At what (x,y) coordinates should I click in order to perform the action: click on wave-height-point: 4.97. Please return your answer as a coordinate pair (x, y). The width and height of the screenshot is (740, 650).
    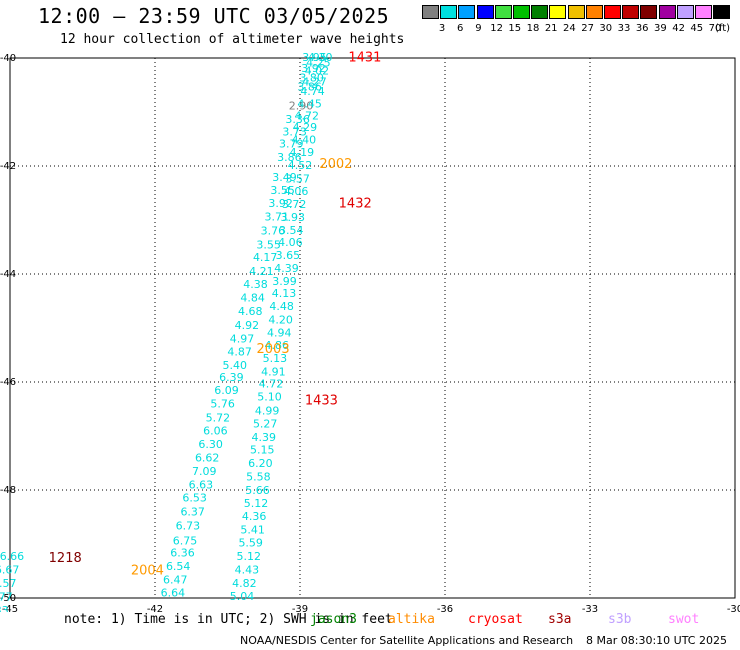
    Looking at the image, I should click on (242, 338).